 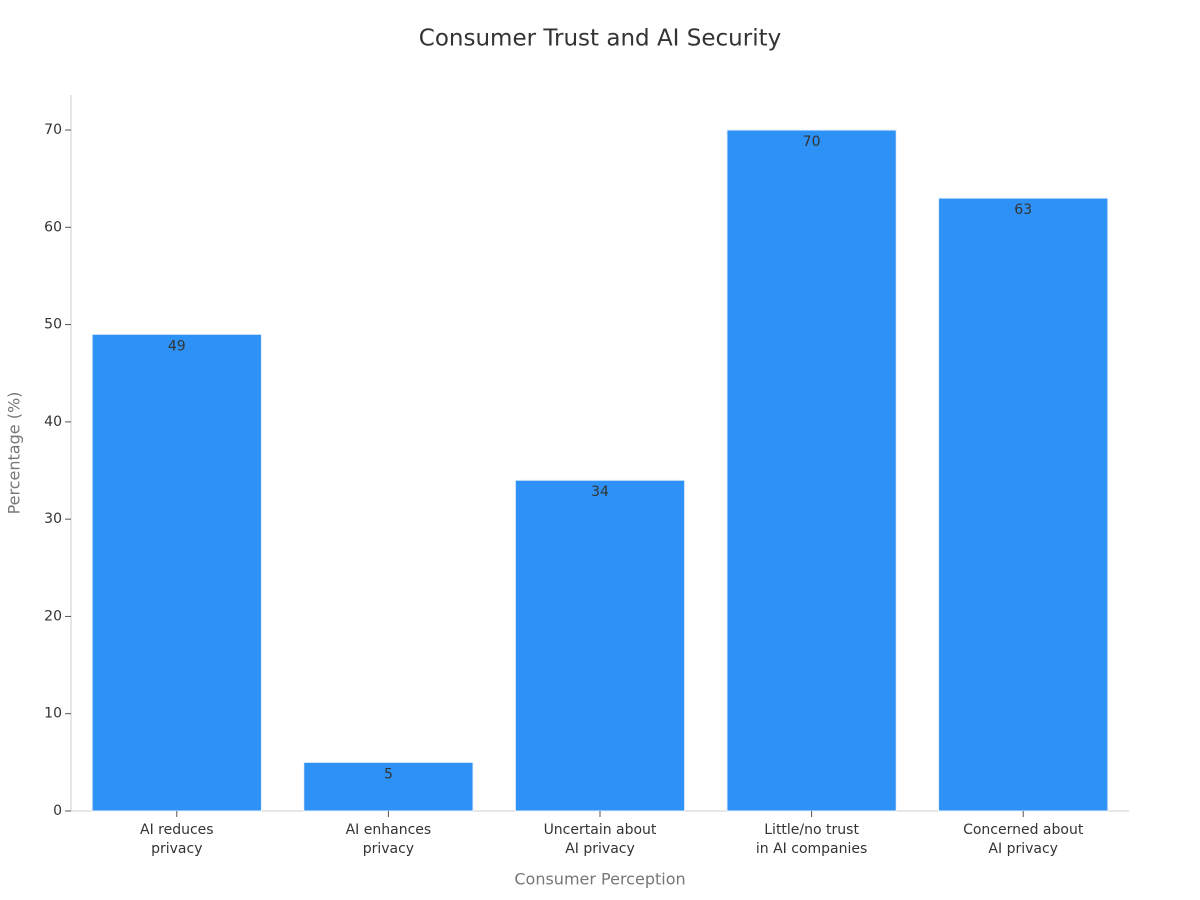 I want to click on value-label: 70, so click(x=812, y=142).